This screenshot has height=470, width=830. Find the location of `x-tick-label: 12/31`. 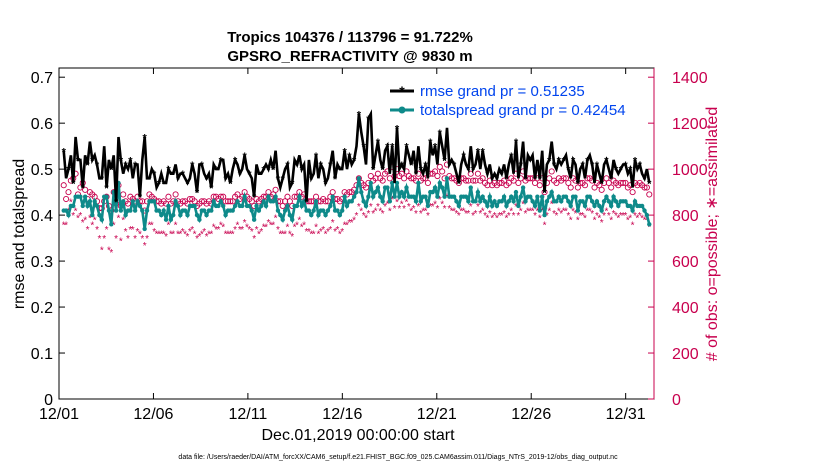

x-tick-label: 12/31 is located at coordinates (626, 414).